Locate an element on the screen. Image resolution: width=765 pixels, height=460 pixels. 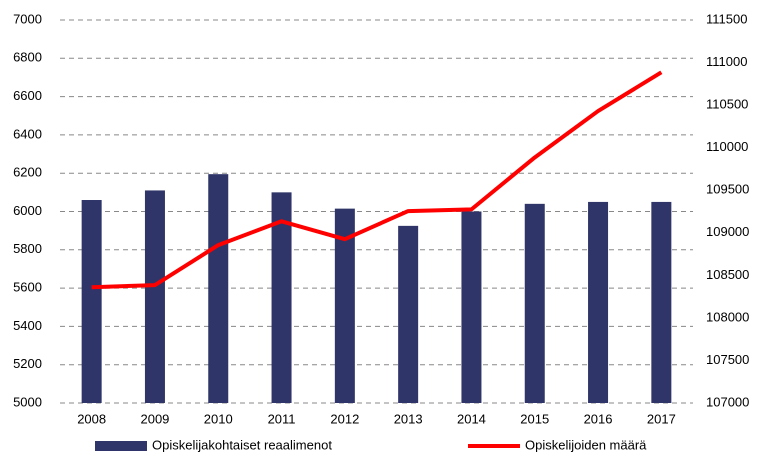
legend-label: Opiskelijakohtaiset reaalimenot is located at coordinates (242, 444).